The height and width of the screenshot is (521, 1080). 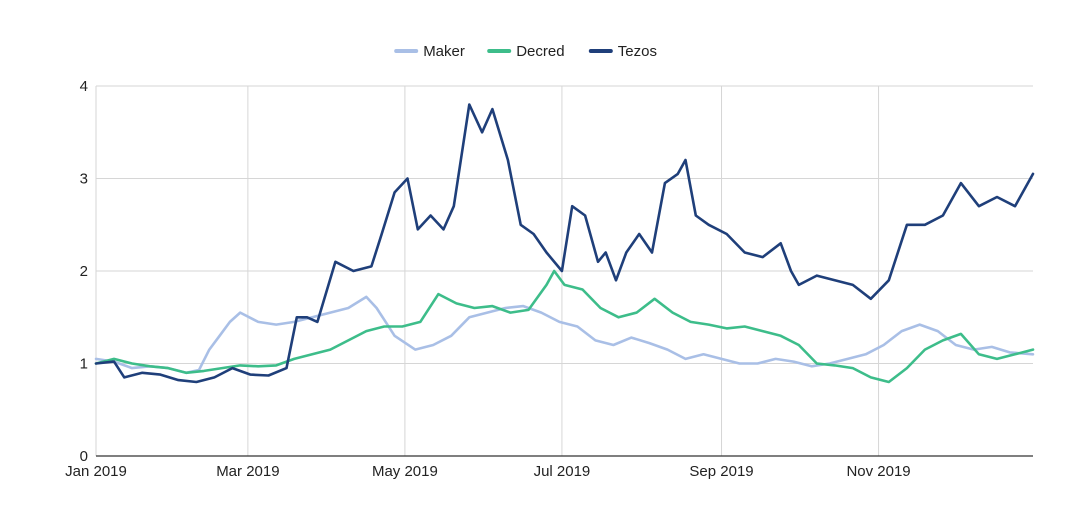 I want to click on x-tick-label: May 2019, so click(x=405, y=471).